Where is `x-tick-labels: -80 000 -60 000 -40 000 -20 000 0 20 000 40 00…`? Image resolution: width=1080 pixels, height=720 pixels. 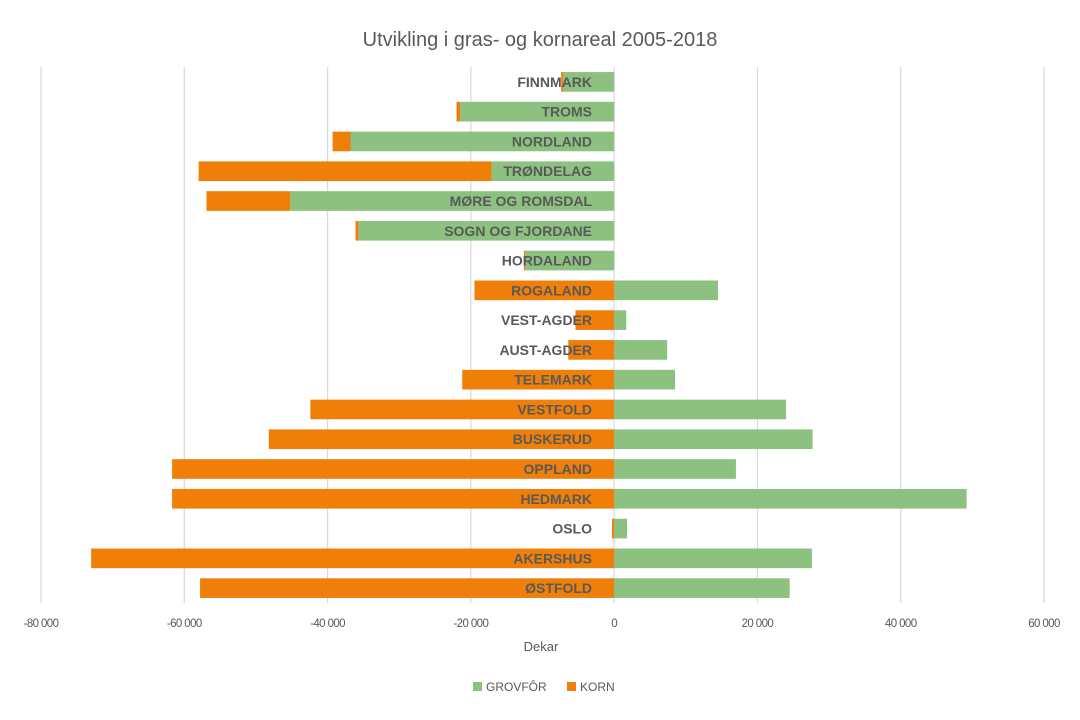 x-tick-labels: -80 000 -60 000 -40 000 -20 000 0 20 000 40 00… is located at coordinates (542, 624).